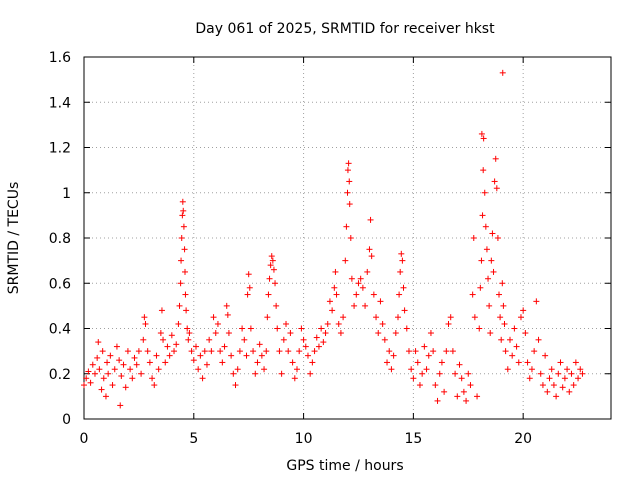  Describe the element at coordinates (66, 420) in the screenshot. I see `y-tick-label: 0` at that location.